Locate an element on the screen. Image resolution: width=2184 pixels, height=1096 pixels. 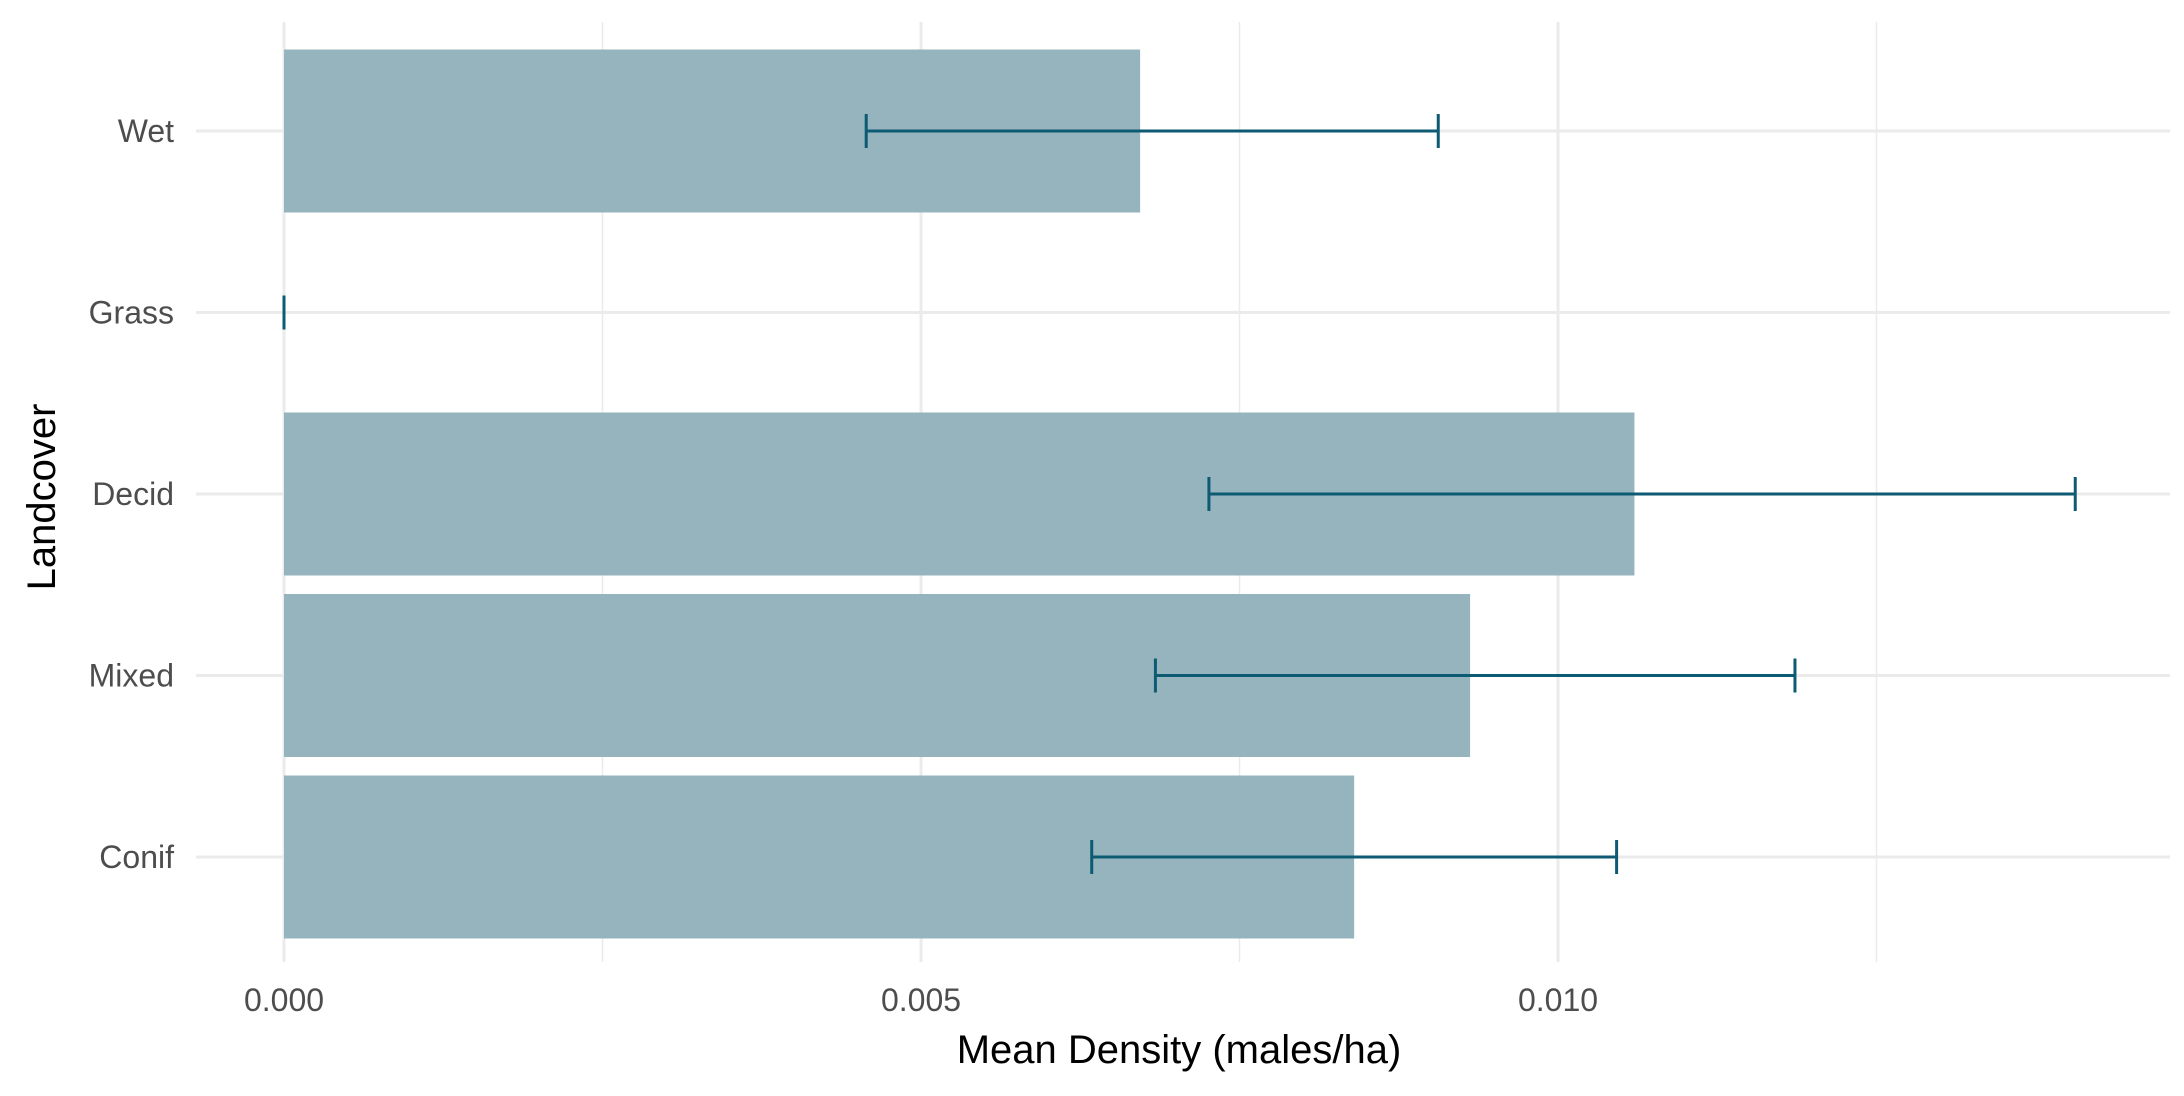
y-axis-title: Landcover is located at coordinates (42, 497).